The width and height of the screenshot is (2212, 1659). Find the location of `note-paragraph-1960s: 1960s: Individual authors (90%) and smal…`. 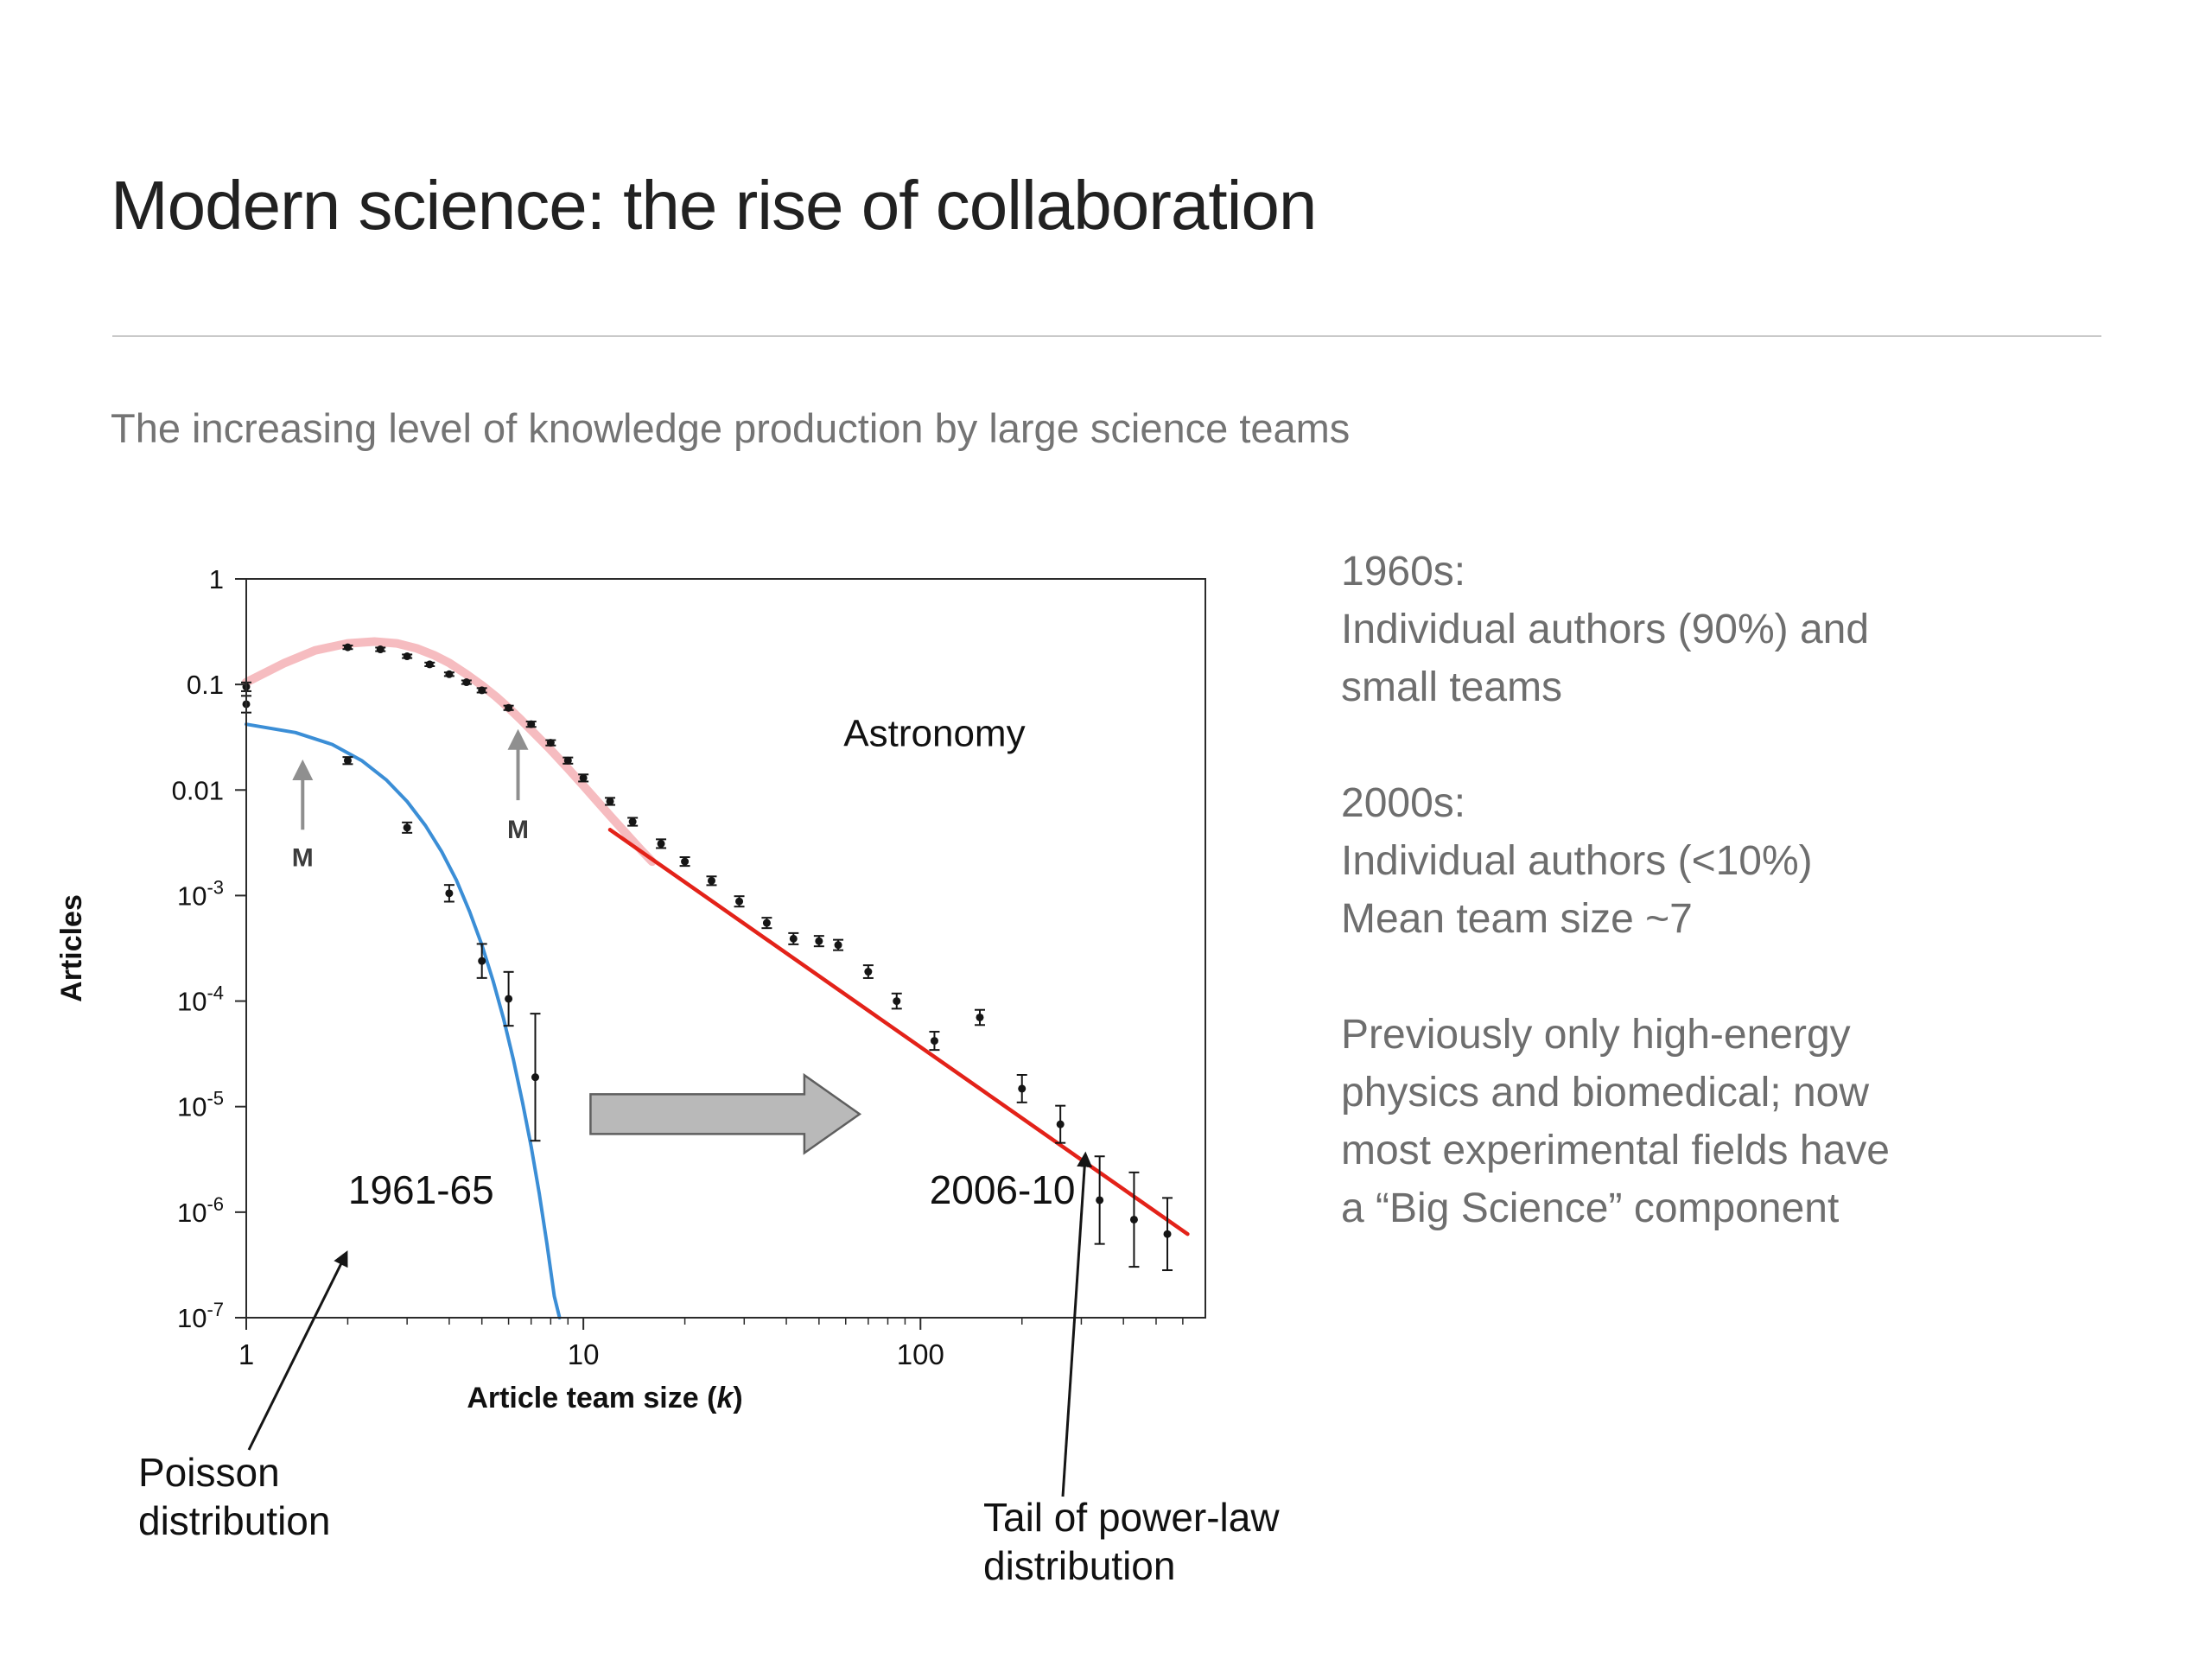

note-paragraph-1960s: 1960s: Individual authors (90%) and smal… is located at coordinates (1747, 629).